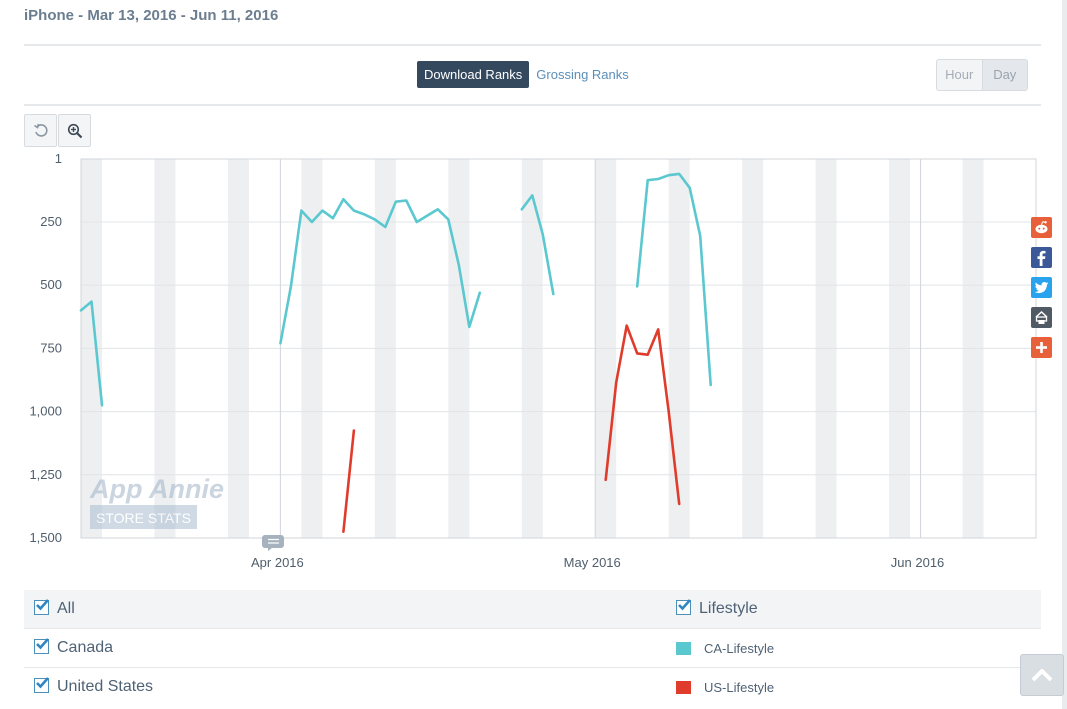 This screenshot has height=709, width=1067. I want to click on tab-download-ranks: Download Ranks, so click(473, 74).